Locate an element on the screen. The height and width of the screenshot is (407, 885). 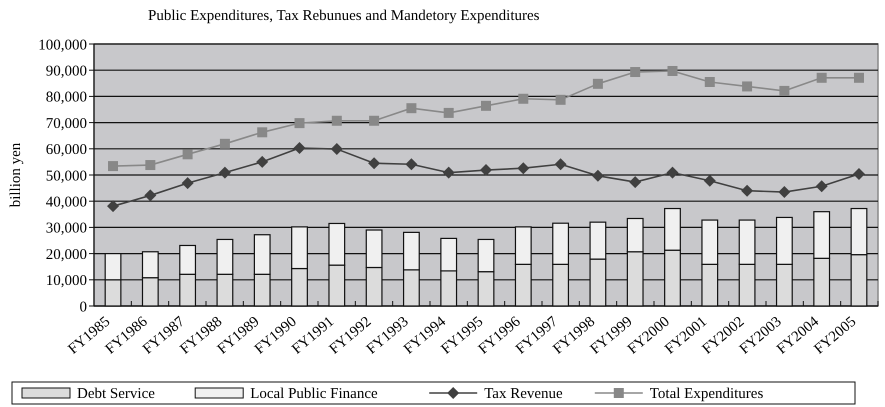
y-tick-label: 0 is located at coordinates (83, 307).